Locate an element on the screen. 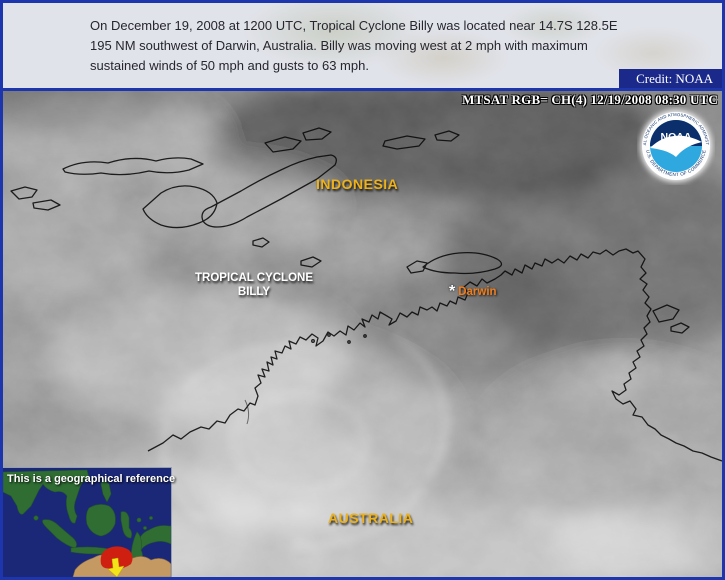 Image resolution: width=725 pixels, height=580 pixels. seagull-icon is located at coordinates (676, 146).